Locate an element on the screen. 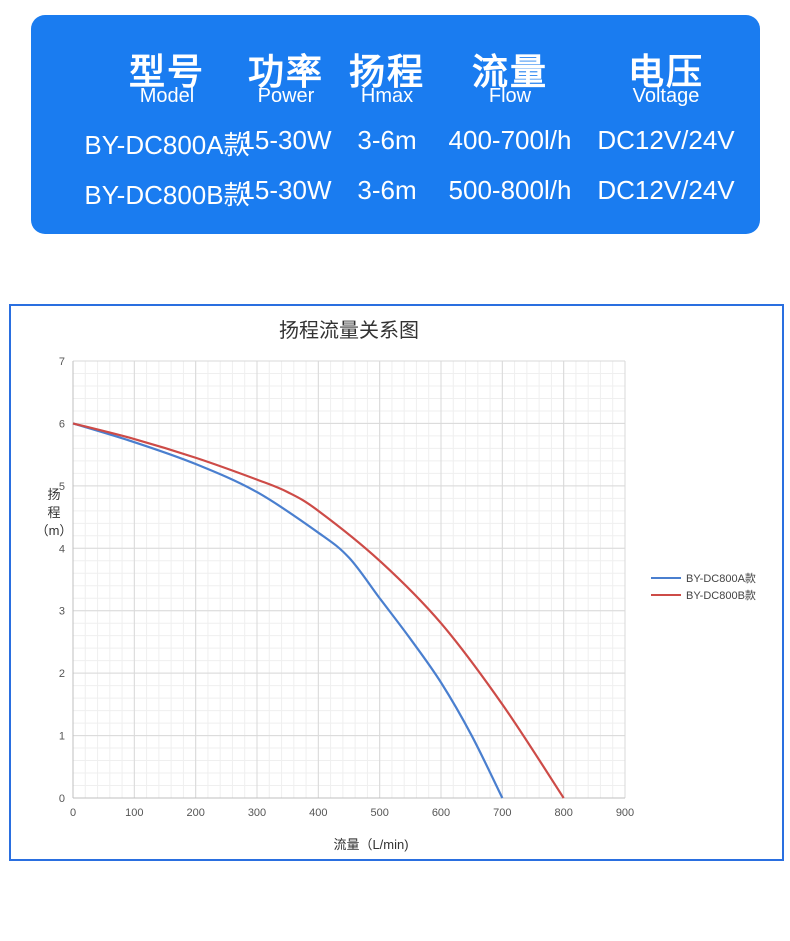  chart-legend: BY-DC800A款 BY-DC800B款 is located at coordinates (703, 586).